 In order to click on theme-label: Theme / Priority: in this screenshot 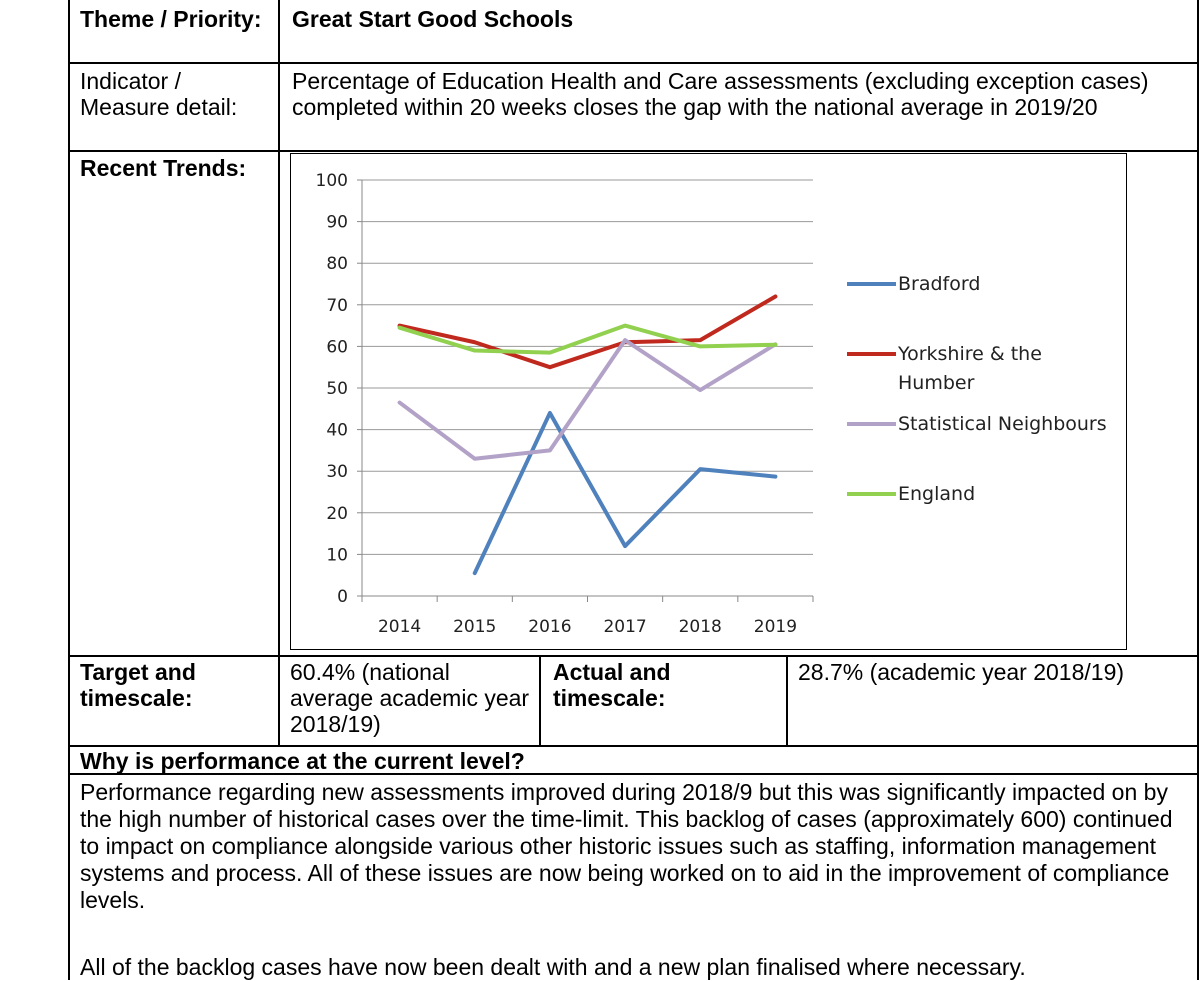, I will do `click(175, 19)`.